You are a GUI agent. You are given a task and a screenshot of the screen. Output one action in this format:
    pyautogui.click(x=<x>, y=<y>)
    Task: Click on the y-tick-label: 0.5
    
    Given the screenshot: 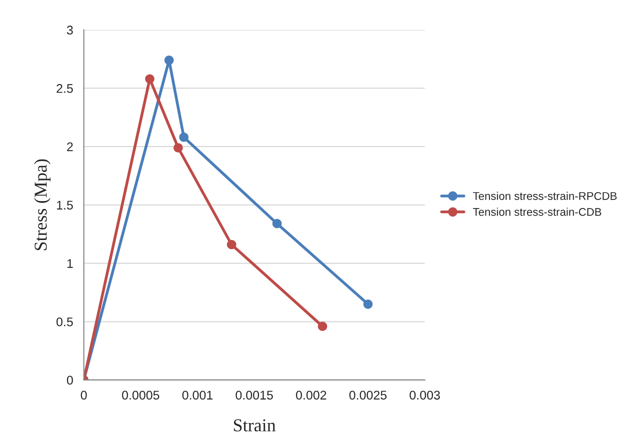 What is the action you would take?
    pyautogui.click(x=64, y=321)
    